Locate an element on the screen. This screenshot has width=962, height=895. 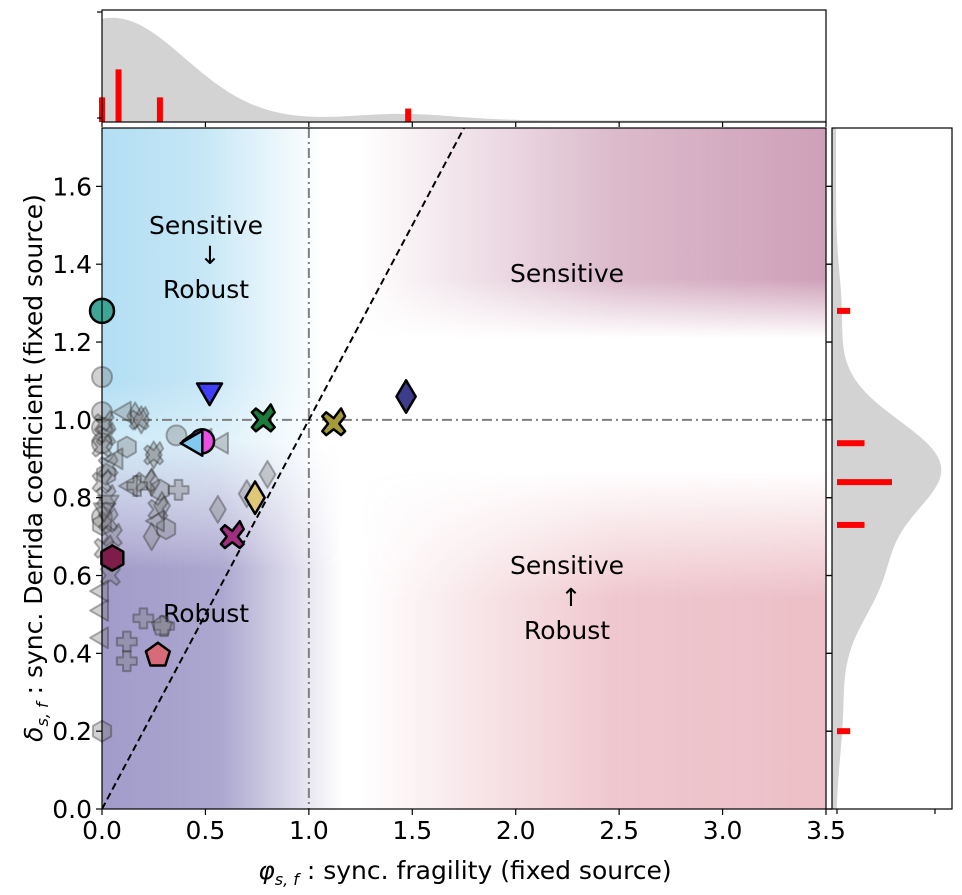
highlighted-point-pentagon is located at coordinates (158, 654).